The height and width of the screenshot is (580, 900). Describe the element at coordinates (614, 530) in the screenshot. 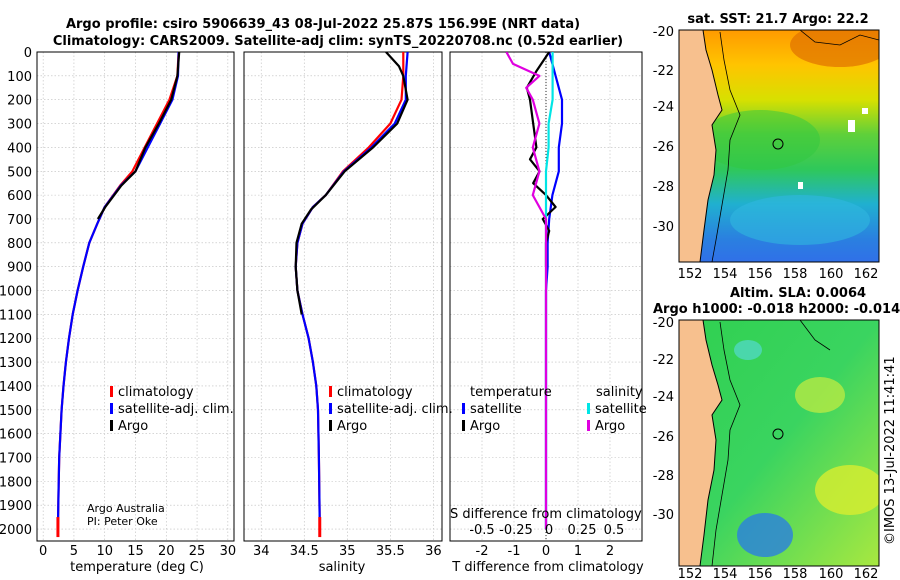

I see `s-tick-label: 0.5` at that location.